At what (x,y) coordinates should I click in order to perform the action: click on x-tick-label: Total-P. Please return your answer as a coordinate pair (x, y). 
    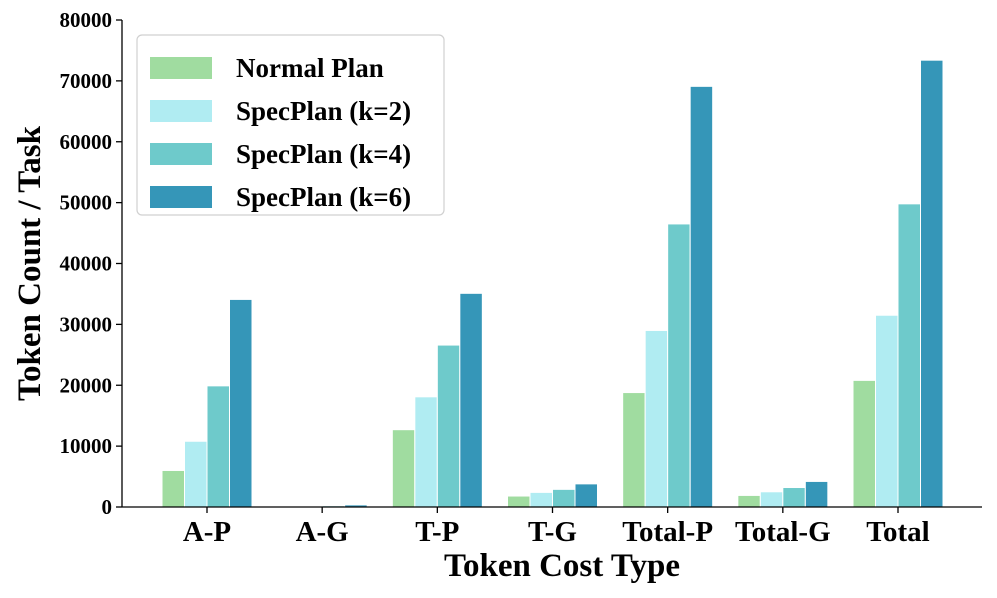
    Looking at the image, I should click on (667, 532).